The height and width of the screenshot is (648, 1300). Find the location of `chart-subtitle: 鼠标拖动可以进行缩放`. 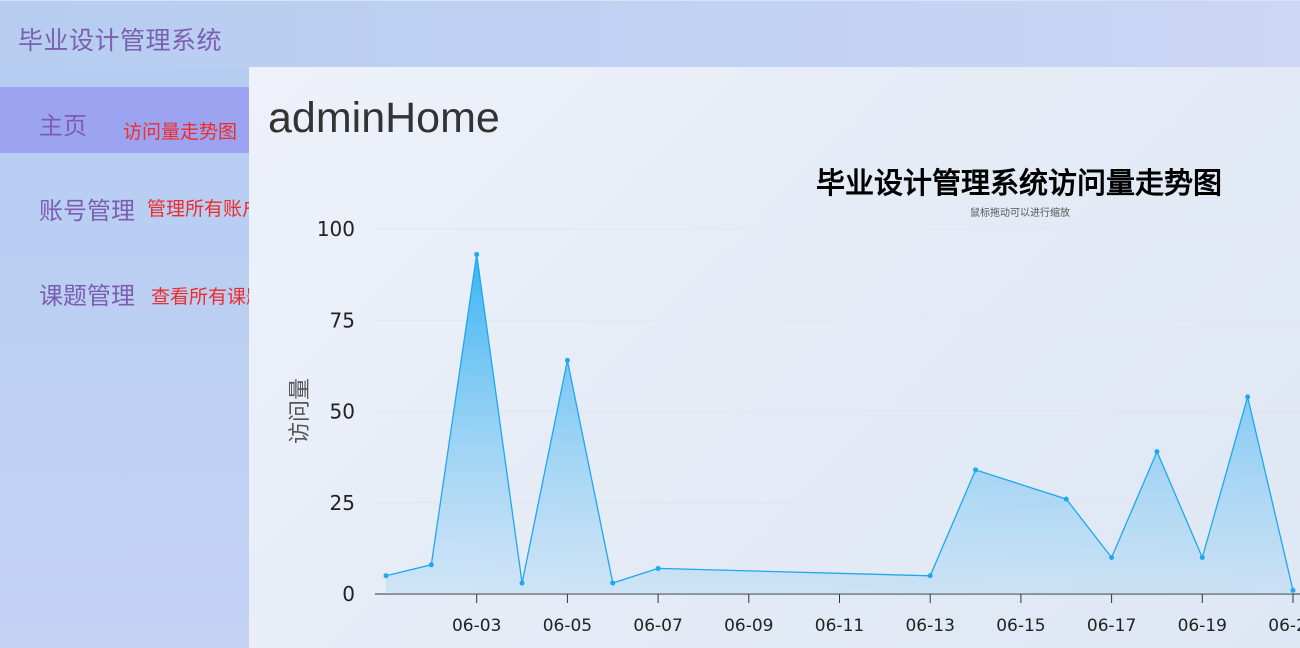

chart-subtitle: 鼠标拖动可以进行缩放 is located at coordinates (1020, 212).